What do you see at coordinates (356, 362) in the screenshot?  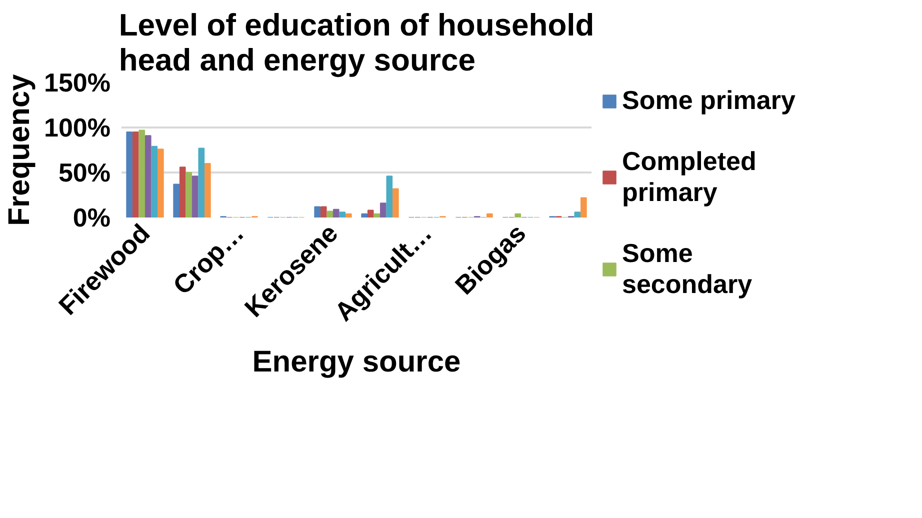 I see `x-axis-title: Energy source` at bounding box center [356, 362].